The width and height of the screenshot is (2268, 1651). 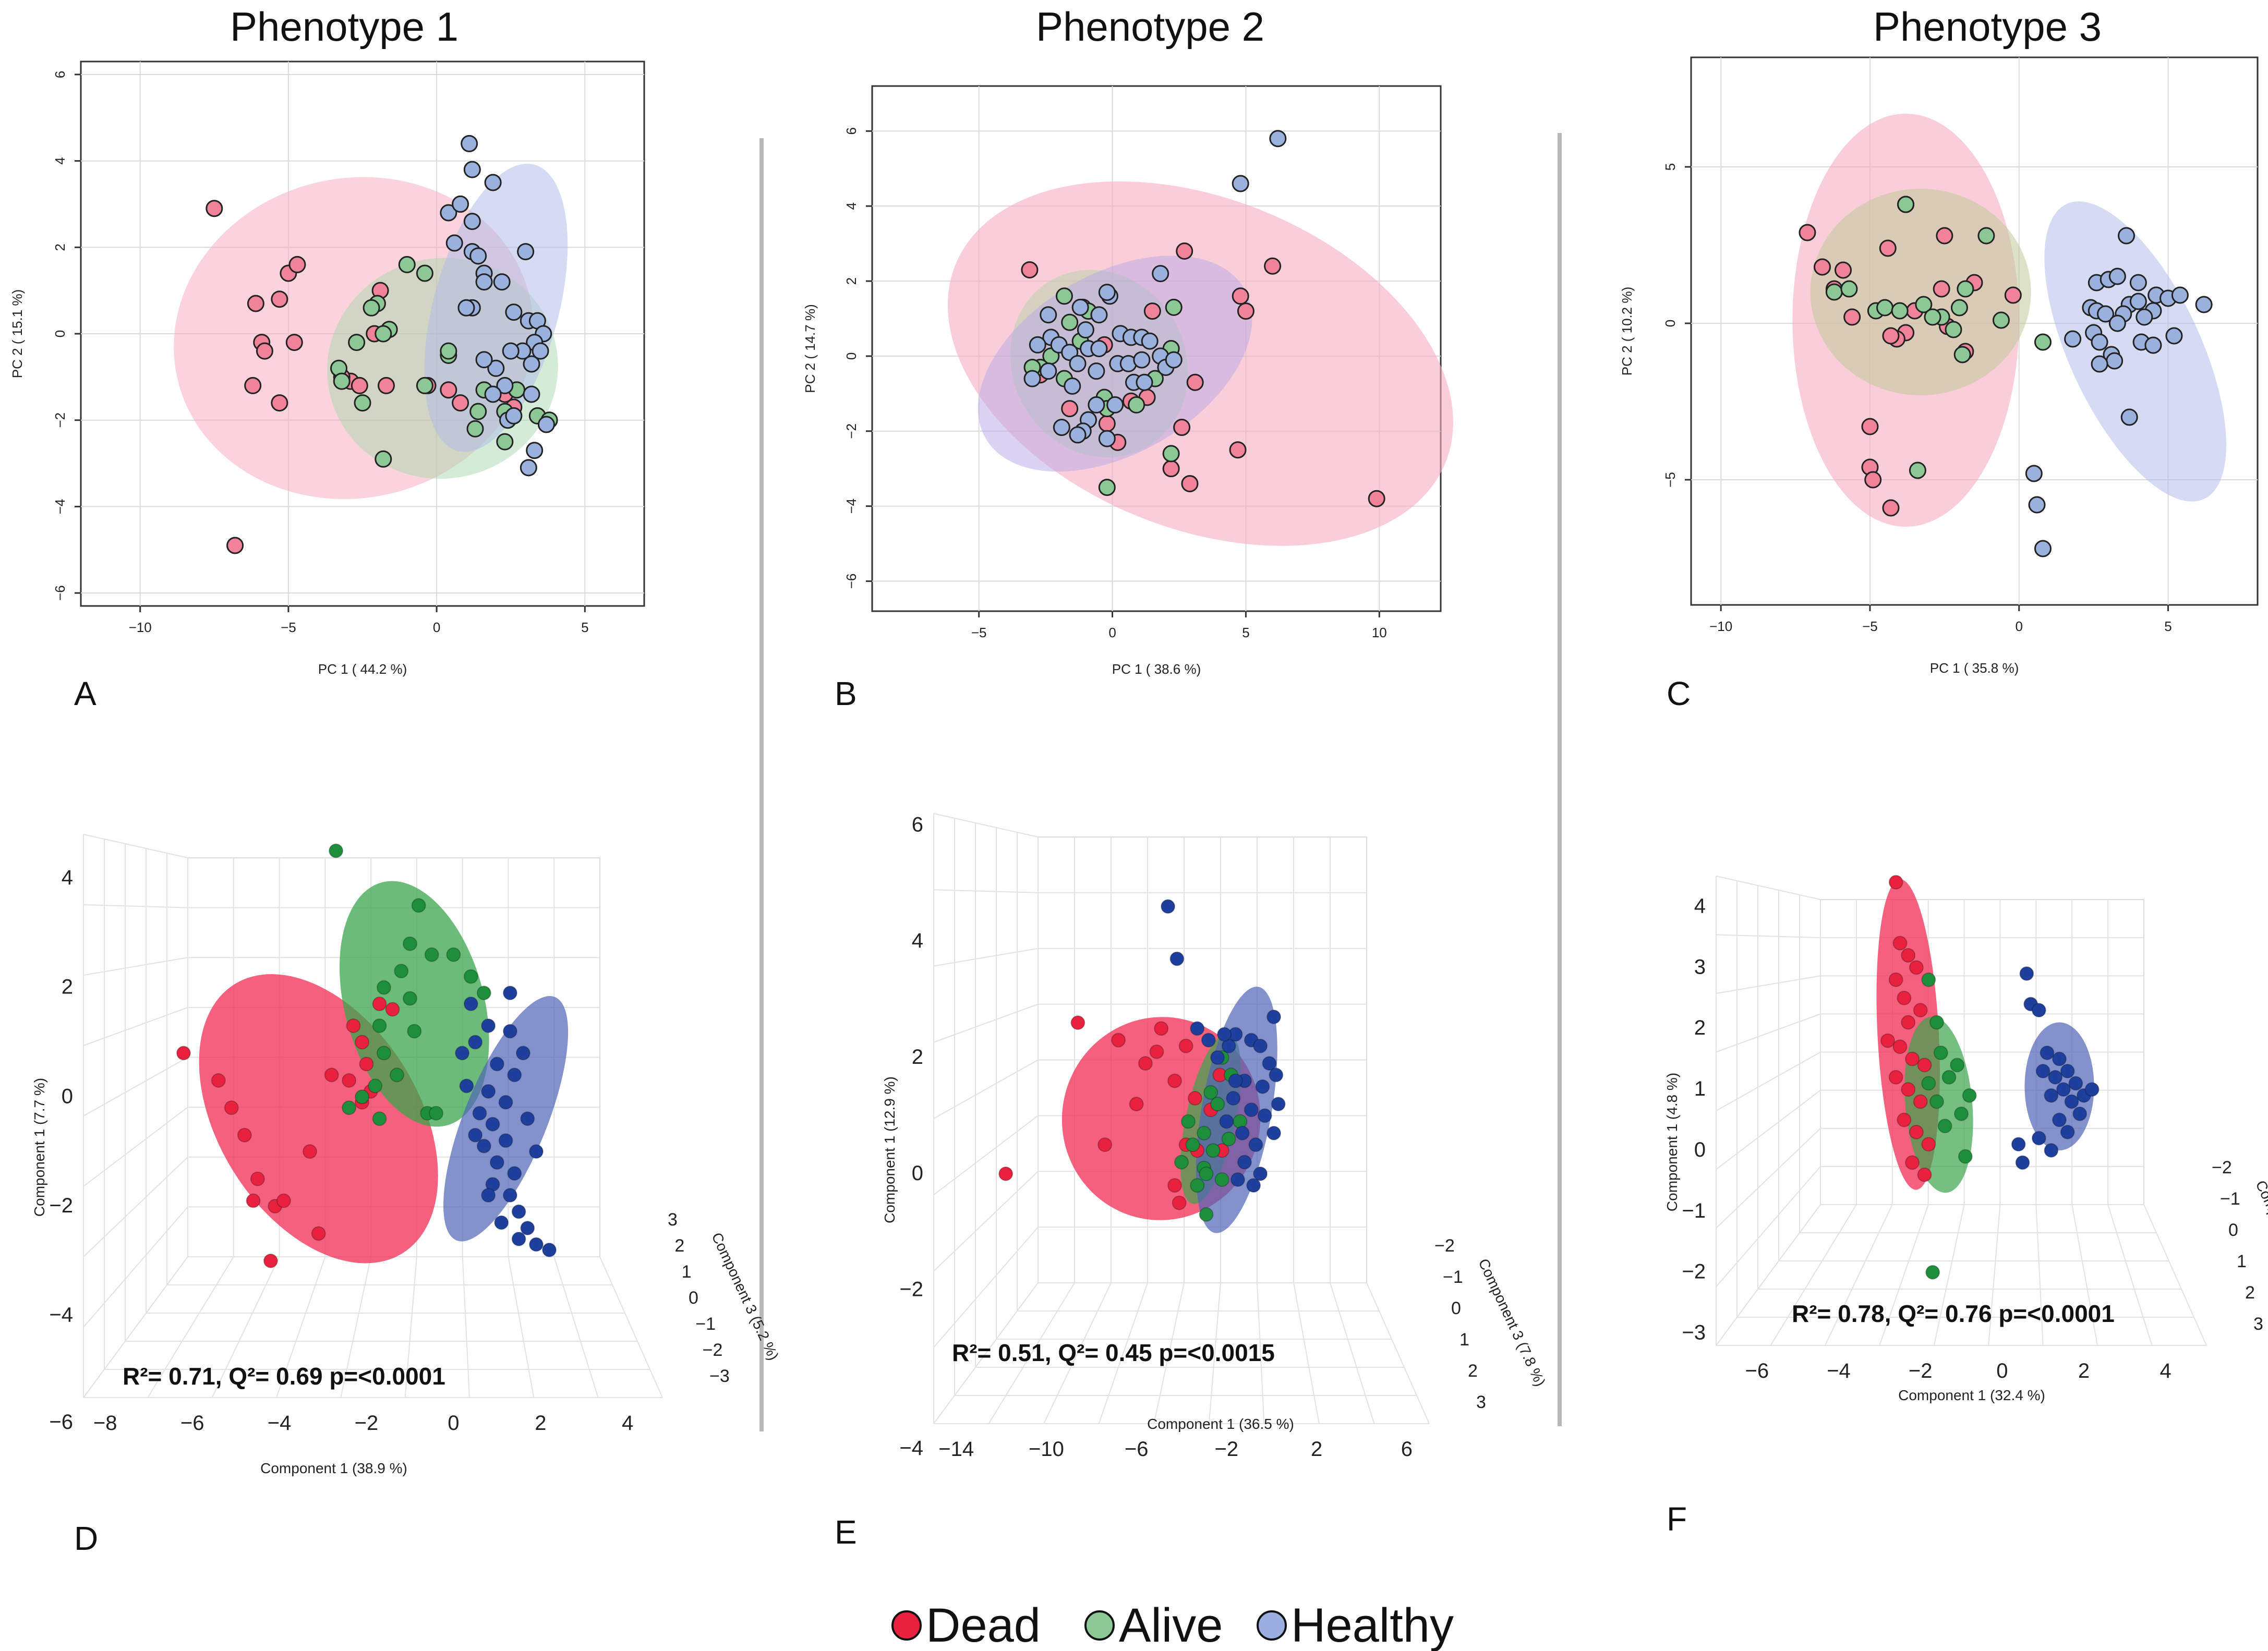 What do you see at coordinates (60, 420) in the screenshot?
I see `y-tick-label: −2` at bounding box center [60, 420].